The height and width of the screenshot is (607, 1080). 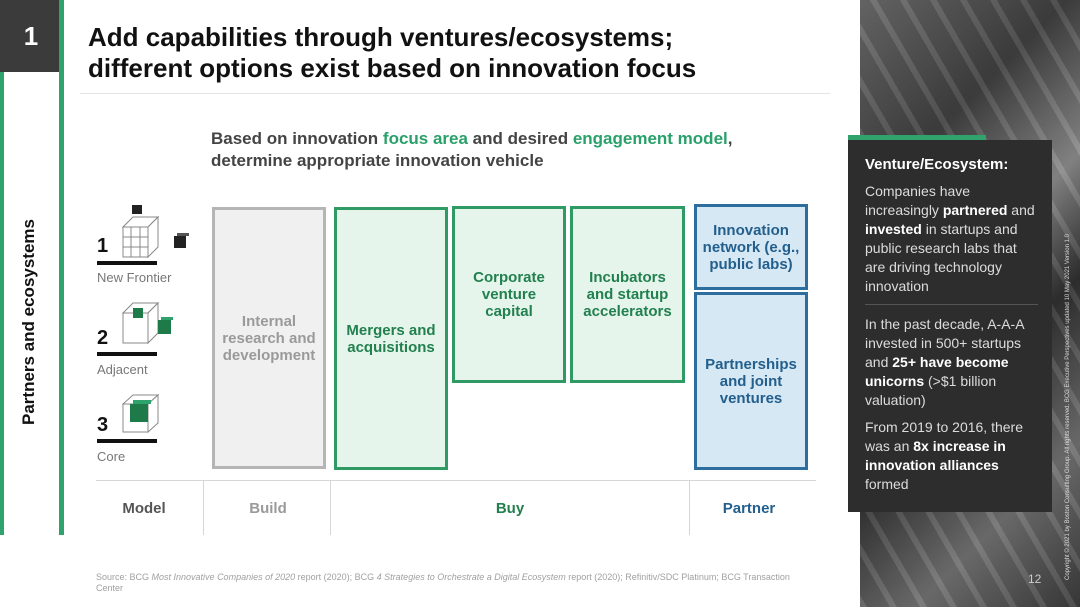 I want to click on panel-p1-d: invested, so click(x=893, y=229).